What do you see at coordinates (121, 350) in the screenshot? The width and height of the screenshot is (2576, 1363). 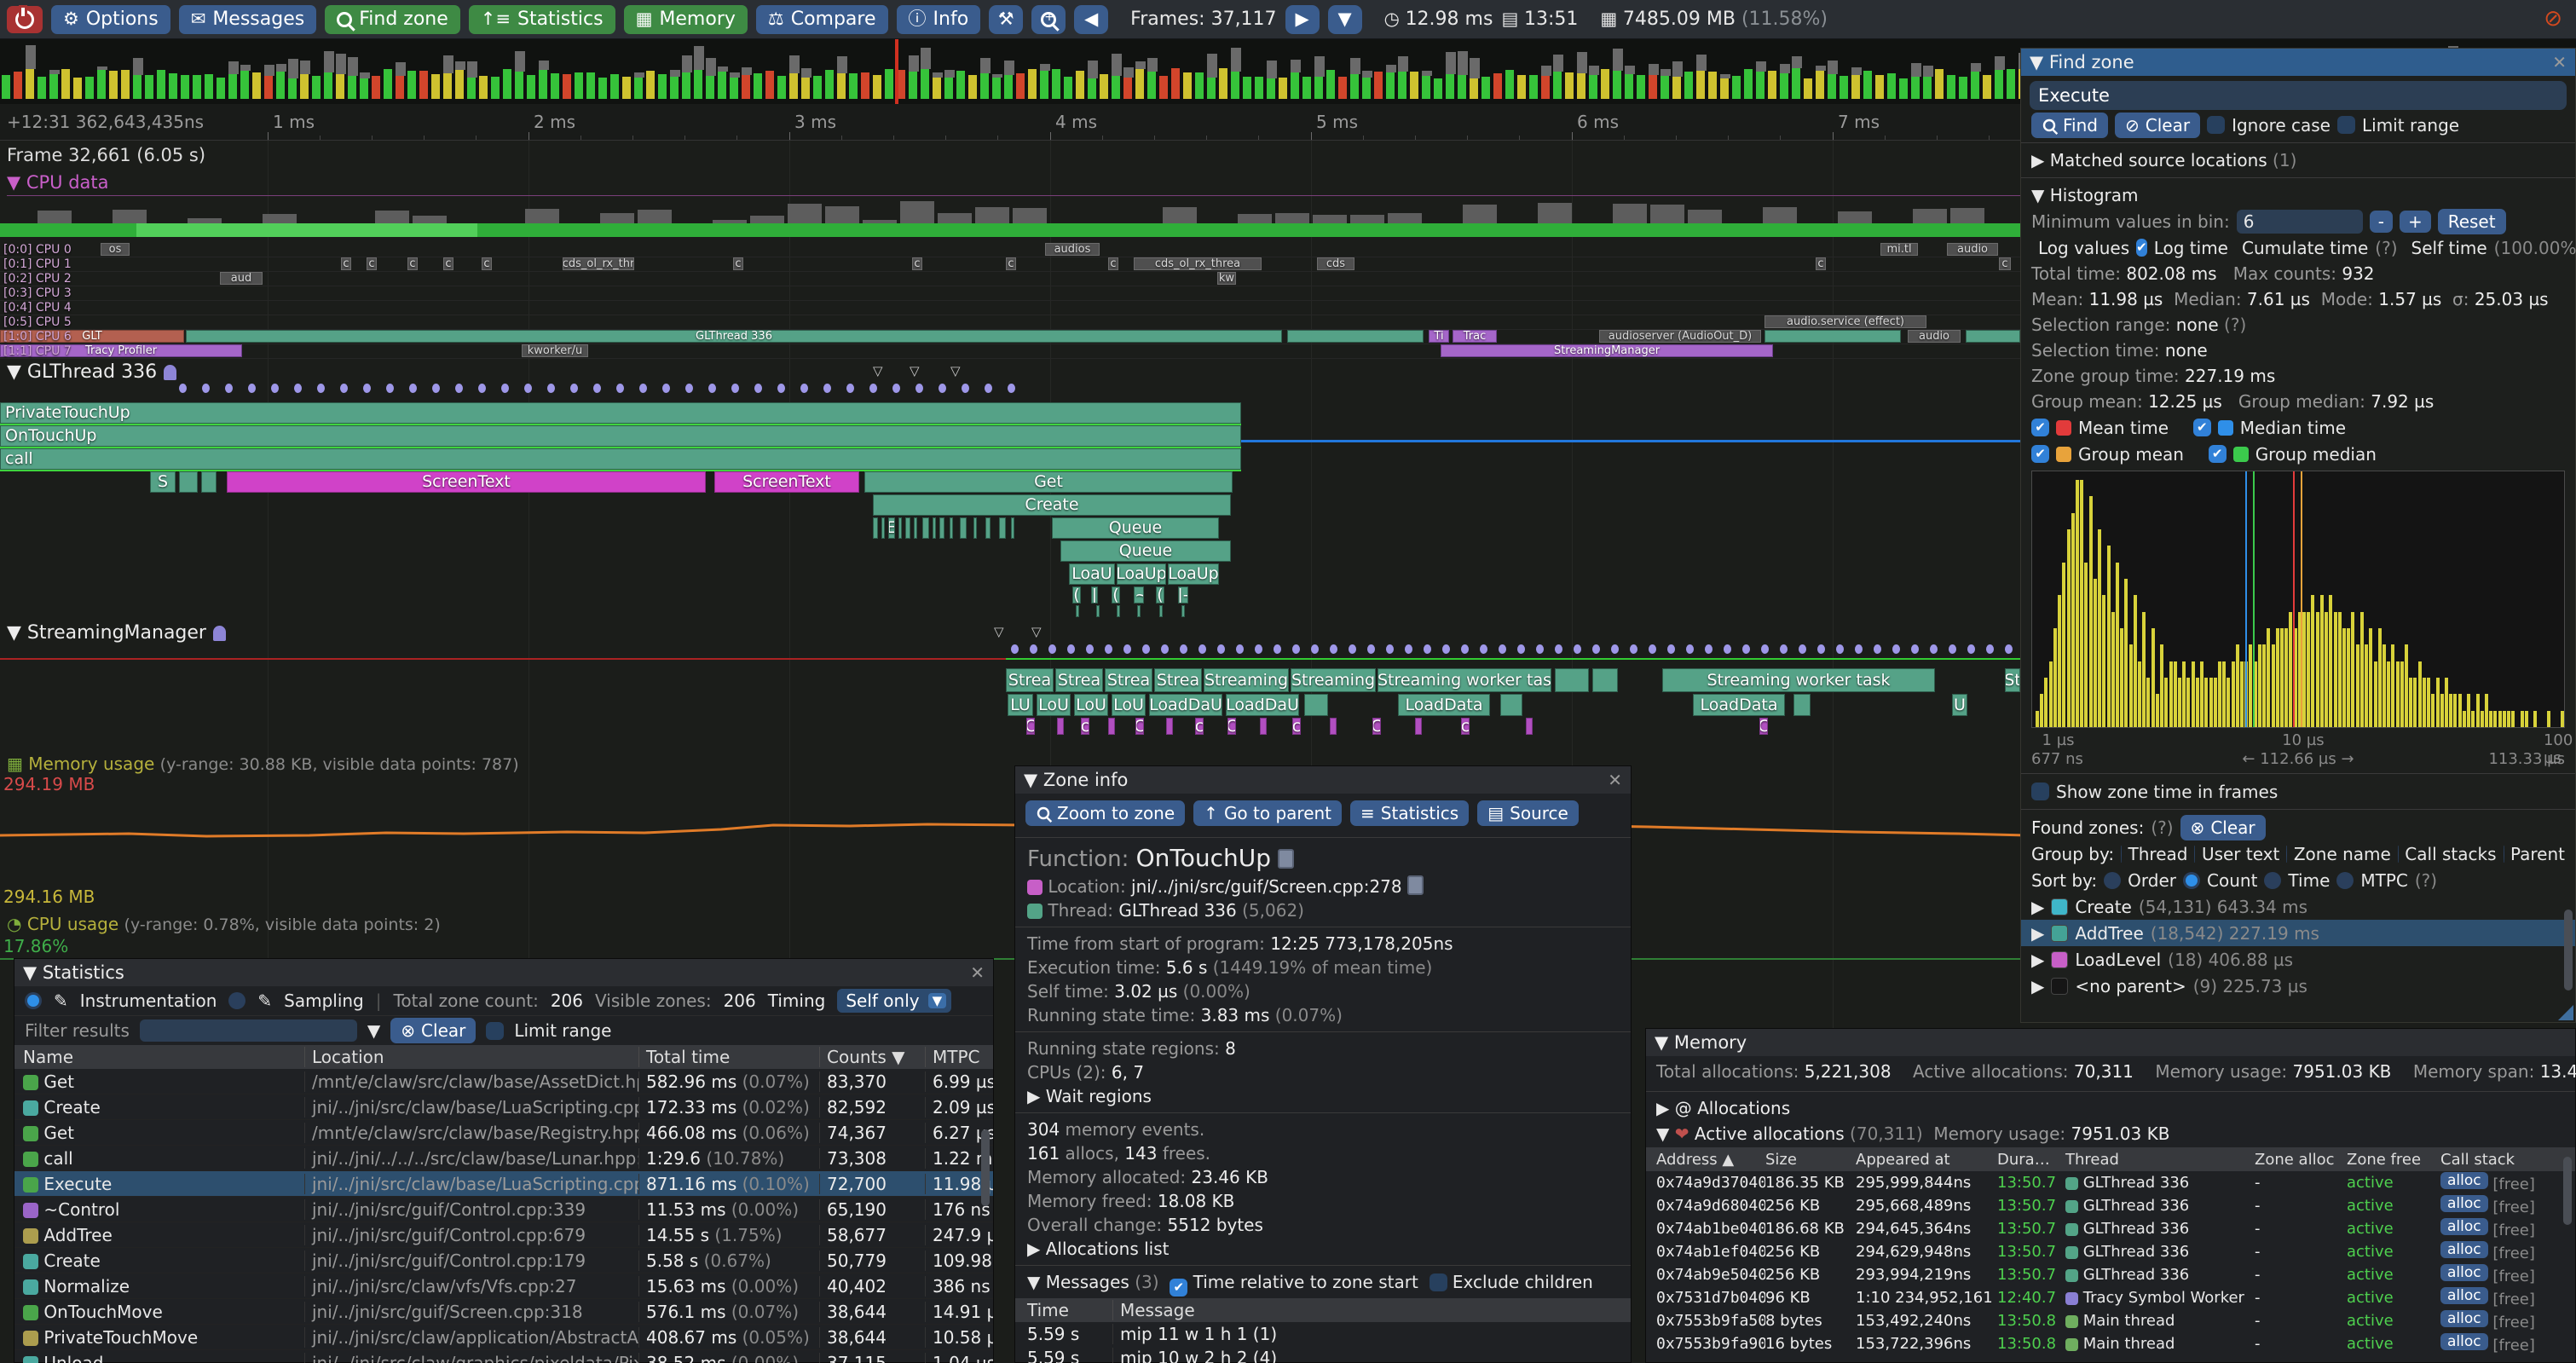 I see `cpu-zone: Tracy Profiler` at bounding box center [121, 350].